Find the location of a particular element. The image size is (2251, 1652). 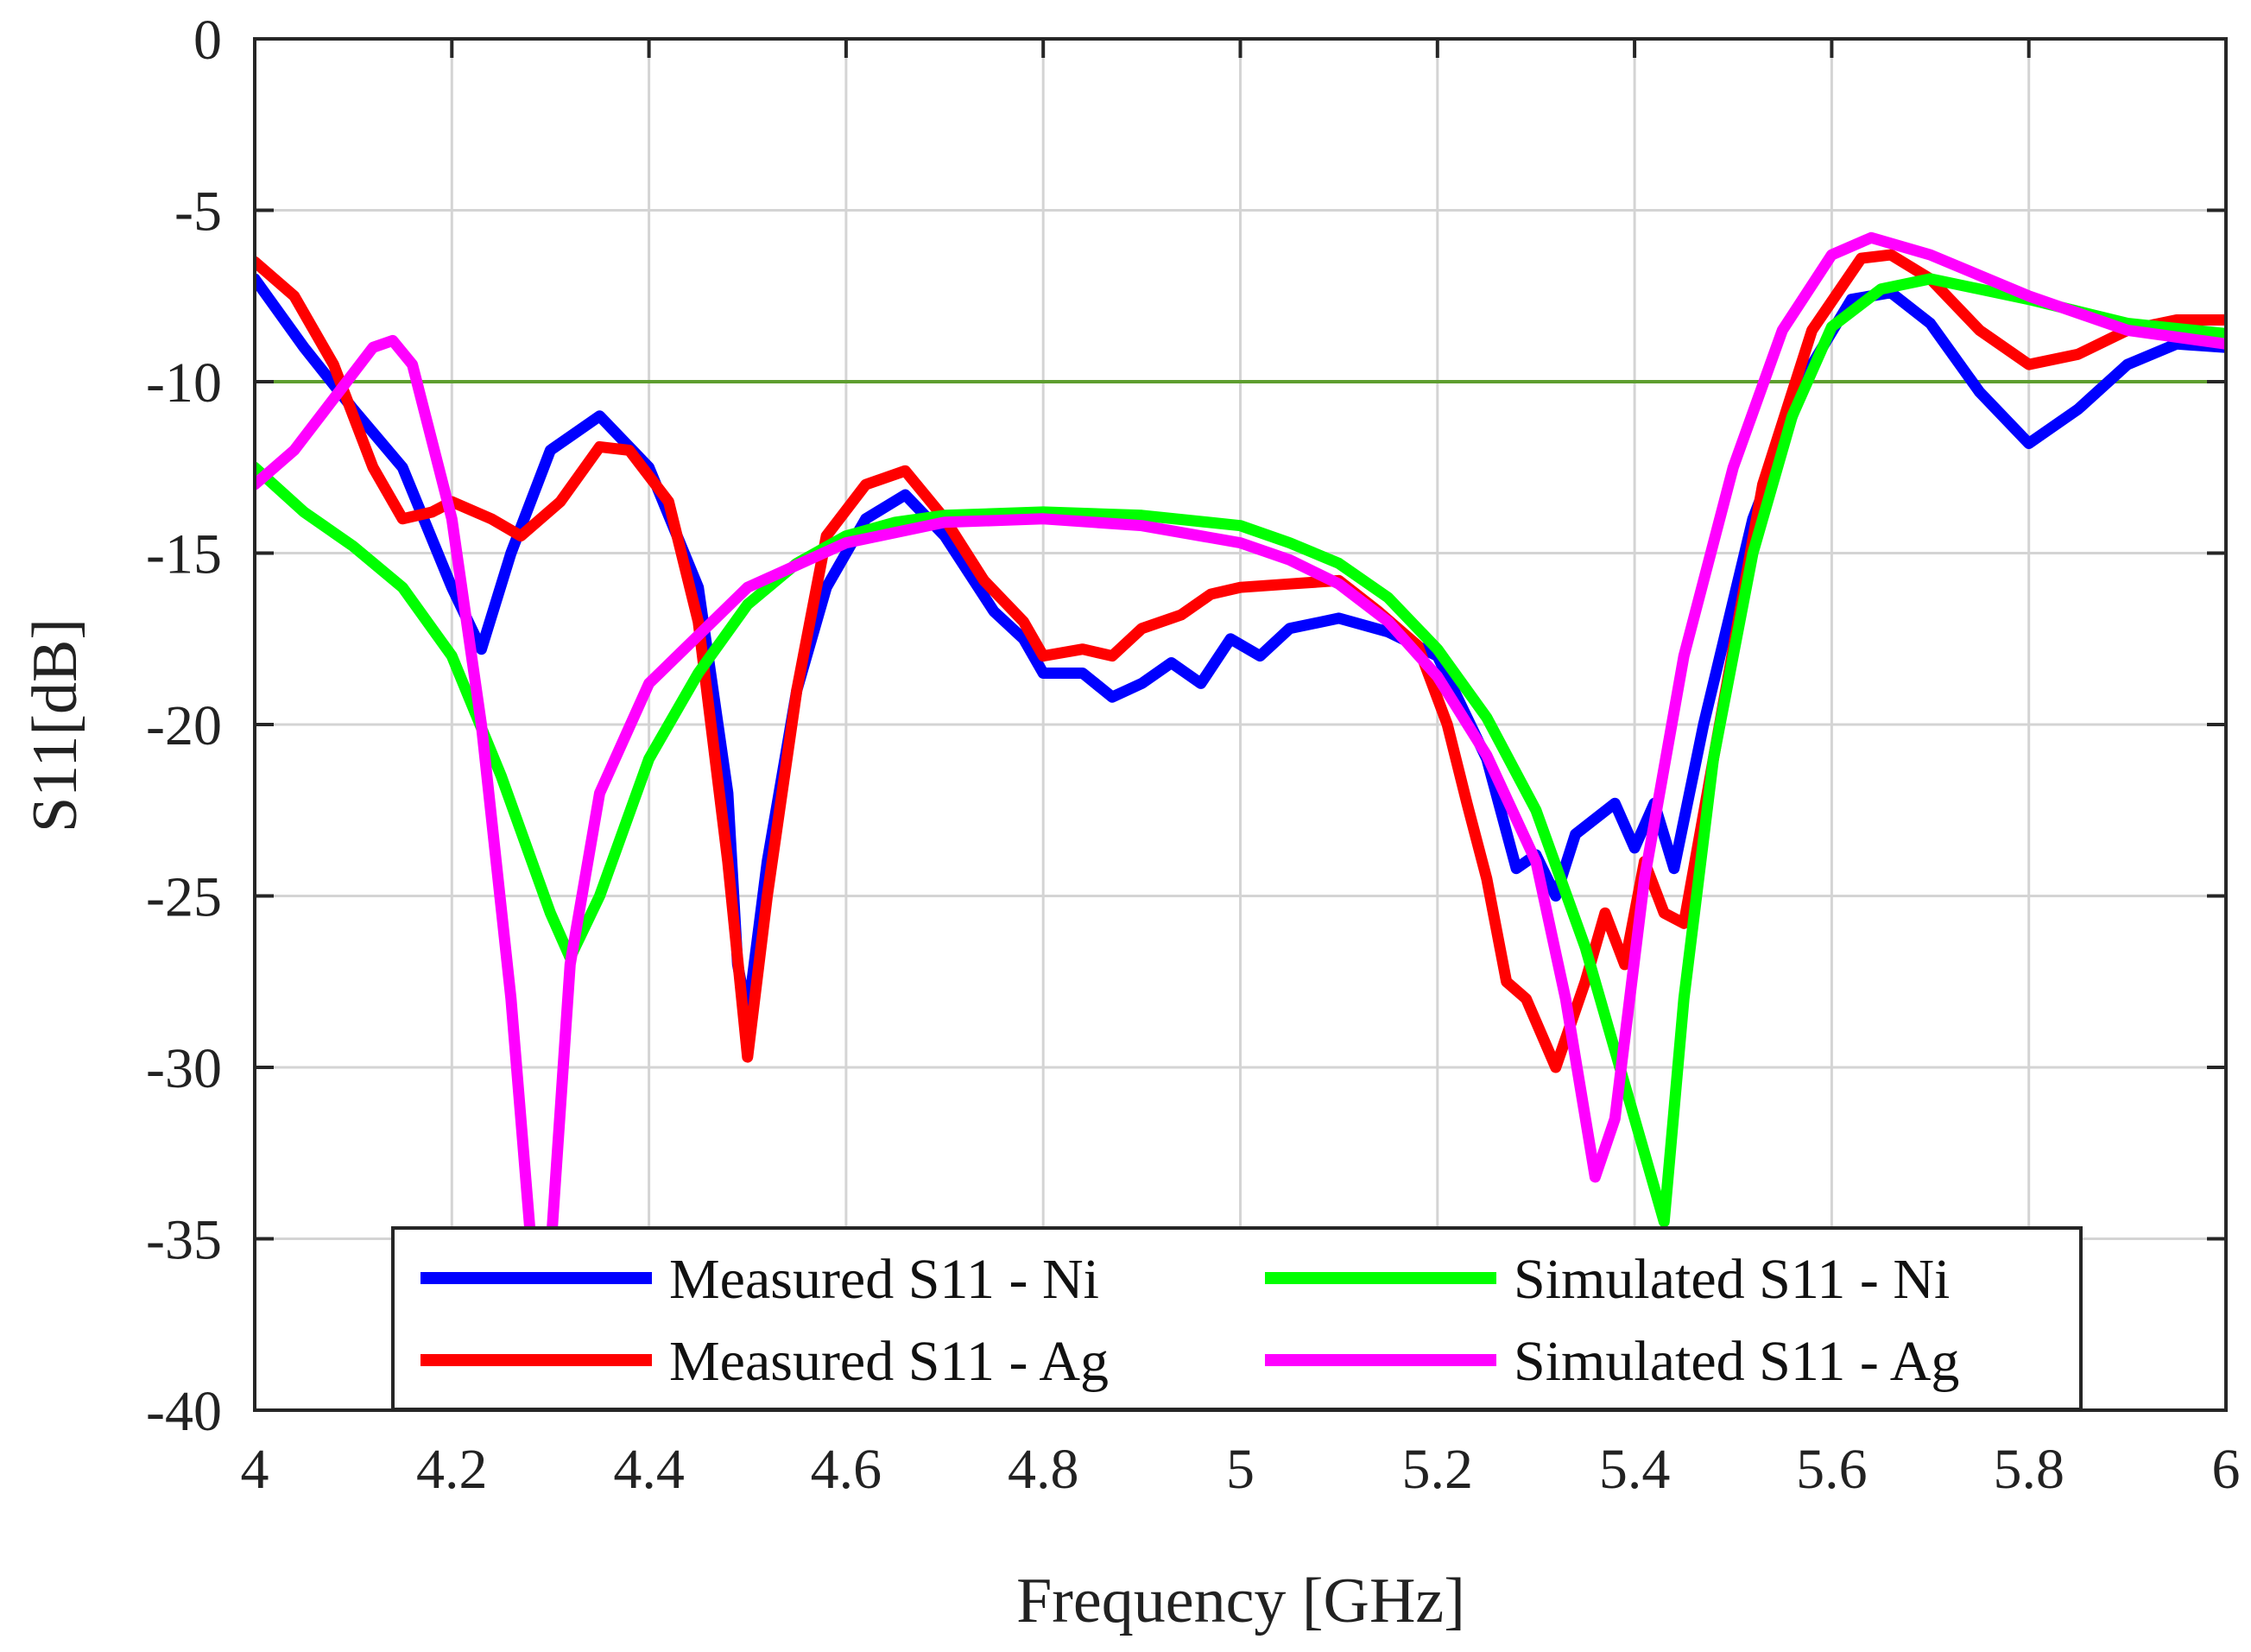

x-tick-label-5-4: 5.4 is located at coordinates (1635, 1469).